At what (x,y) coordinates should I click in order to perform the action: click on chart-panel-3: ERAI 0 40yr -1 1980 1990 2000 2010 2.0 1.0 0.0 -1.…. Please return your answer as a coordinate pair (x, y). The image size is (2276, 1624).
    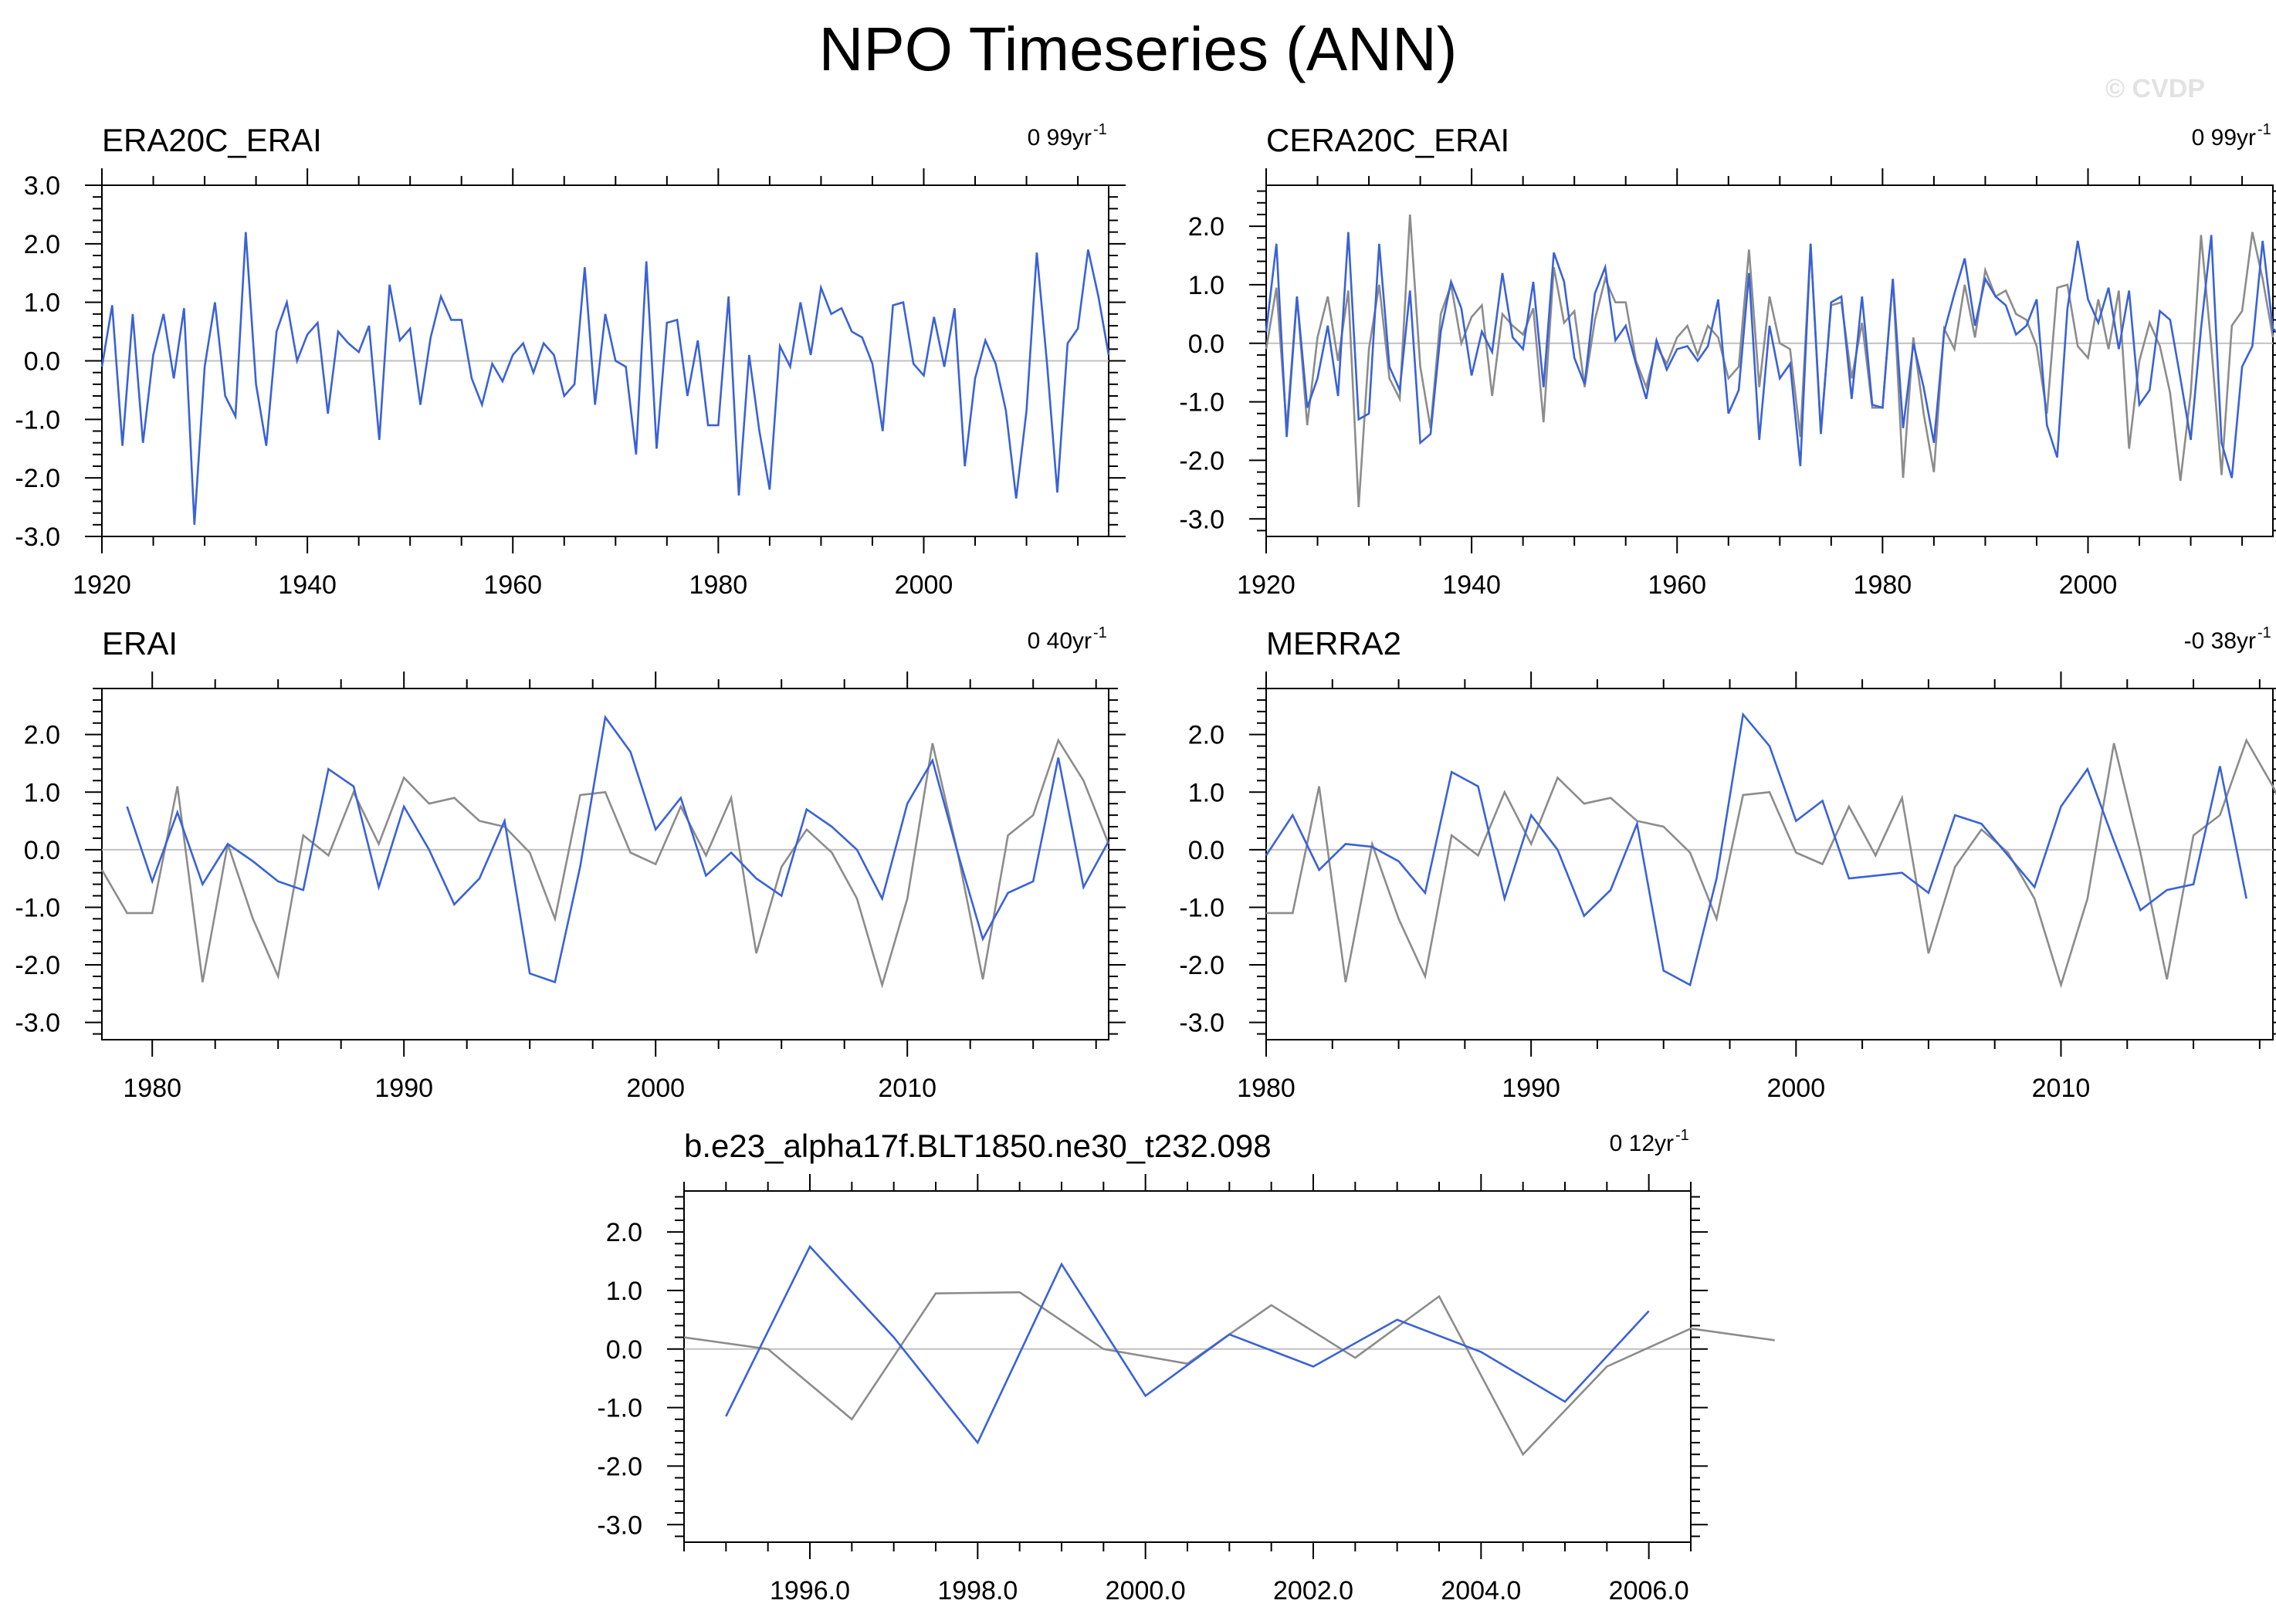
    Looking at the image, I should click on (571, 864).